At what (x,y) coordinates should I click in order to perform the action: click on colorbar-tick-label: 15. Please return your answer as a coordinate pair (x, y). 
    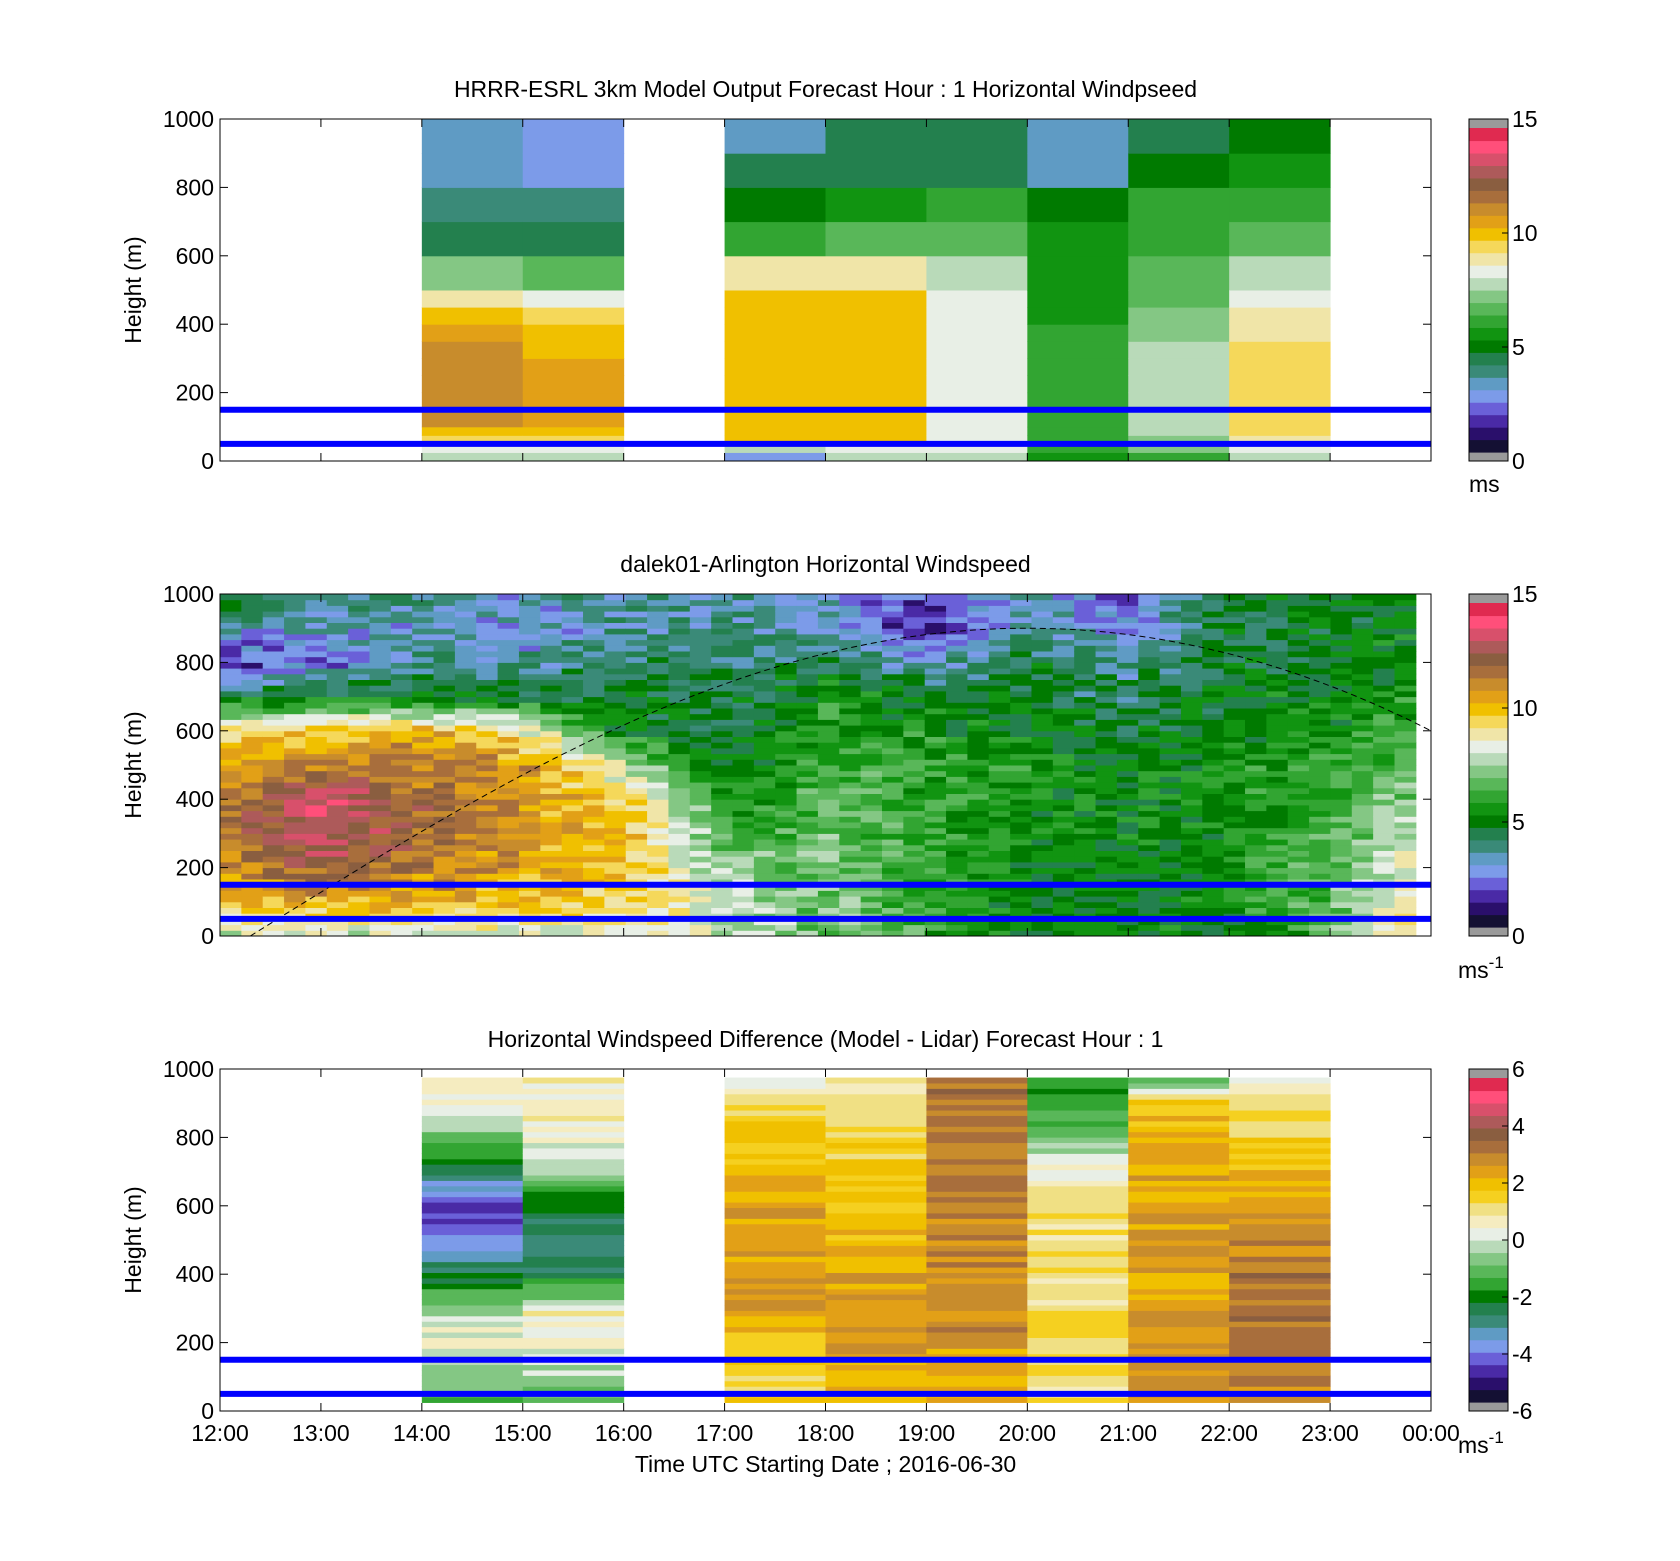
    Looking at the image, I should click on (1525, 119).